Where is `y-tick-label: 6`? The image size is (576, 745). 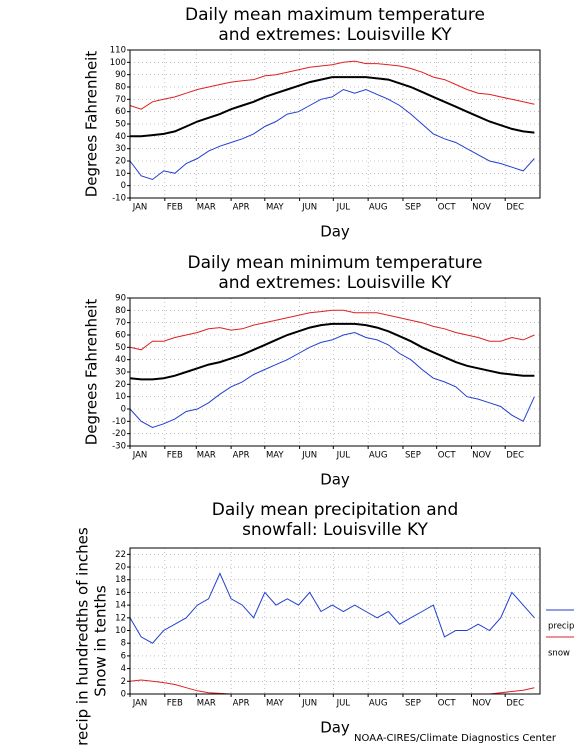
y-tick-label: 6 is located at coordinates (123, 656).